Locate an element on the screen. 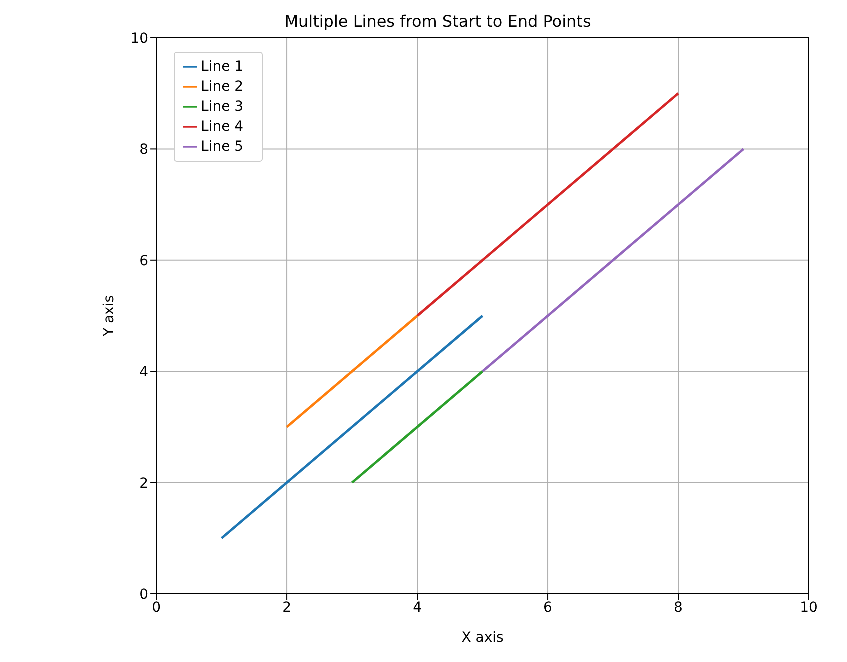  x-tick-label: 6 is located at coordinates (548, 608).